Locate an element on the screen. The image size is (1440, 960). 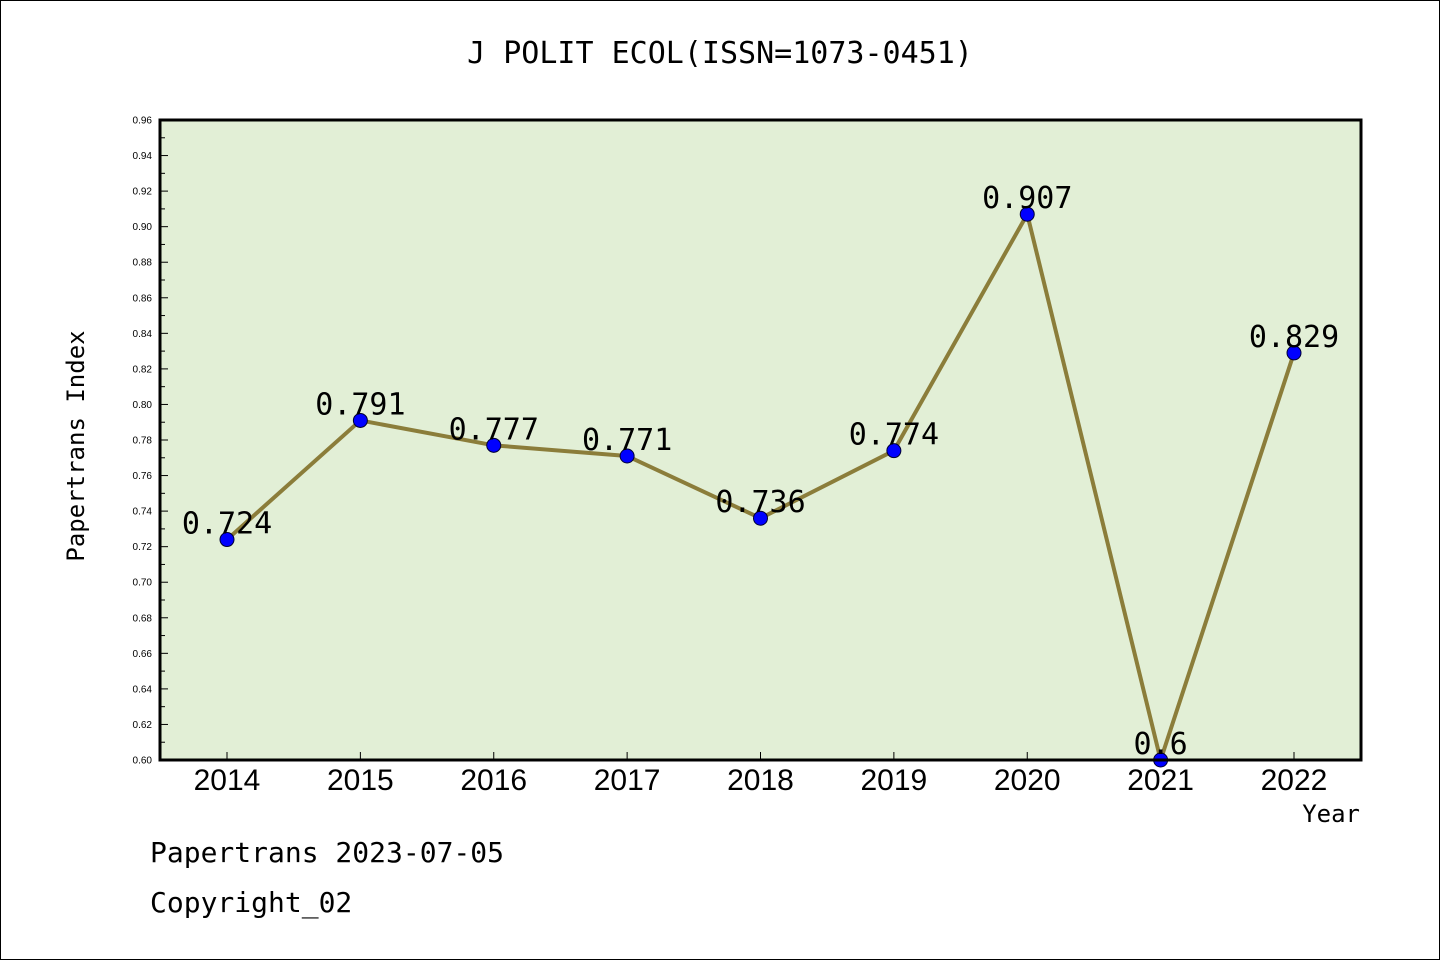
y-tick-label: 0.68 is located at coordinates (143, 618).